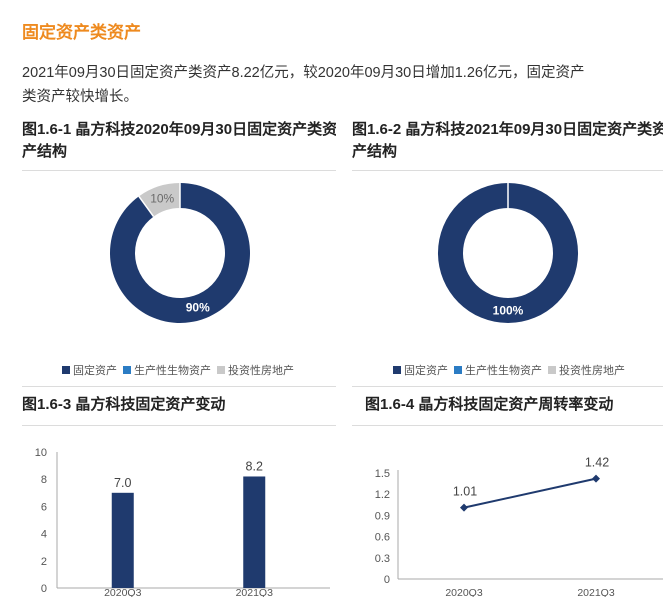 Image resolution: width=663 pixels, height=597 pixels. What do you see at coordinates (507, 129) in the screenshot?
I see `figure-title-line: 图1.6-2 晶方科技2021年09月30日固定资产类资` at bounding box center [507, 129].